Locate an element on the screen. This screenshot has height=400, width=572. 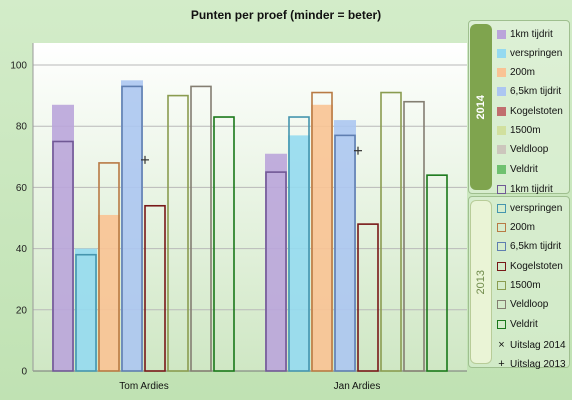
legend-label: Uitslag 2014 is located at coordinates (538, 345).